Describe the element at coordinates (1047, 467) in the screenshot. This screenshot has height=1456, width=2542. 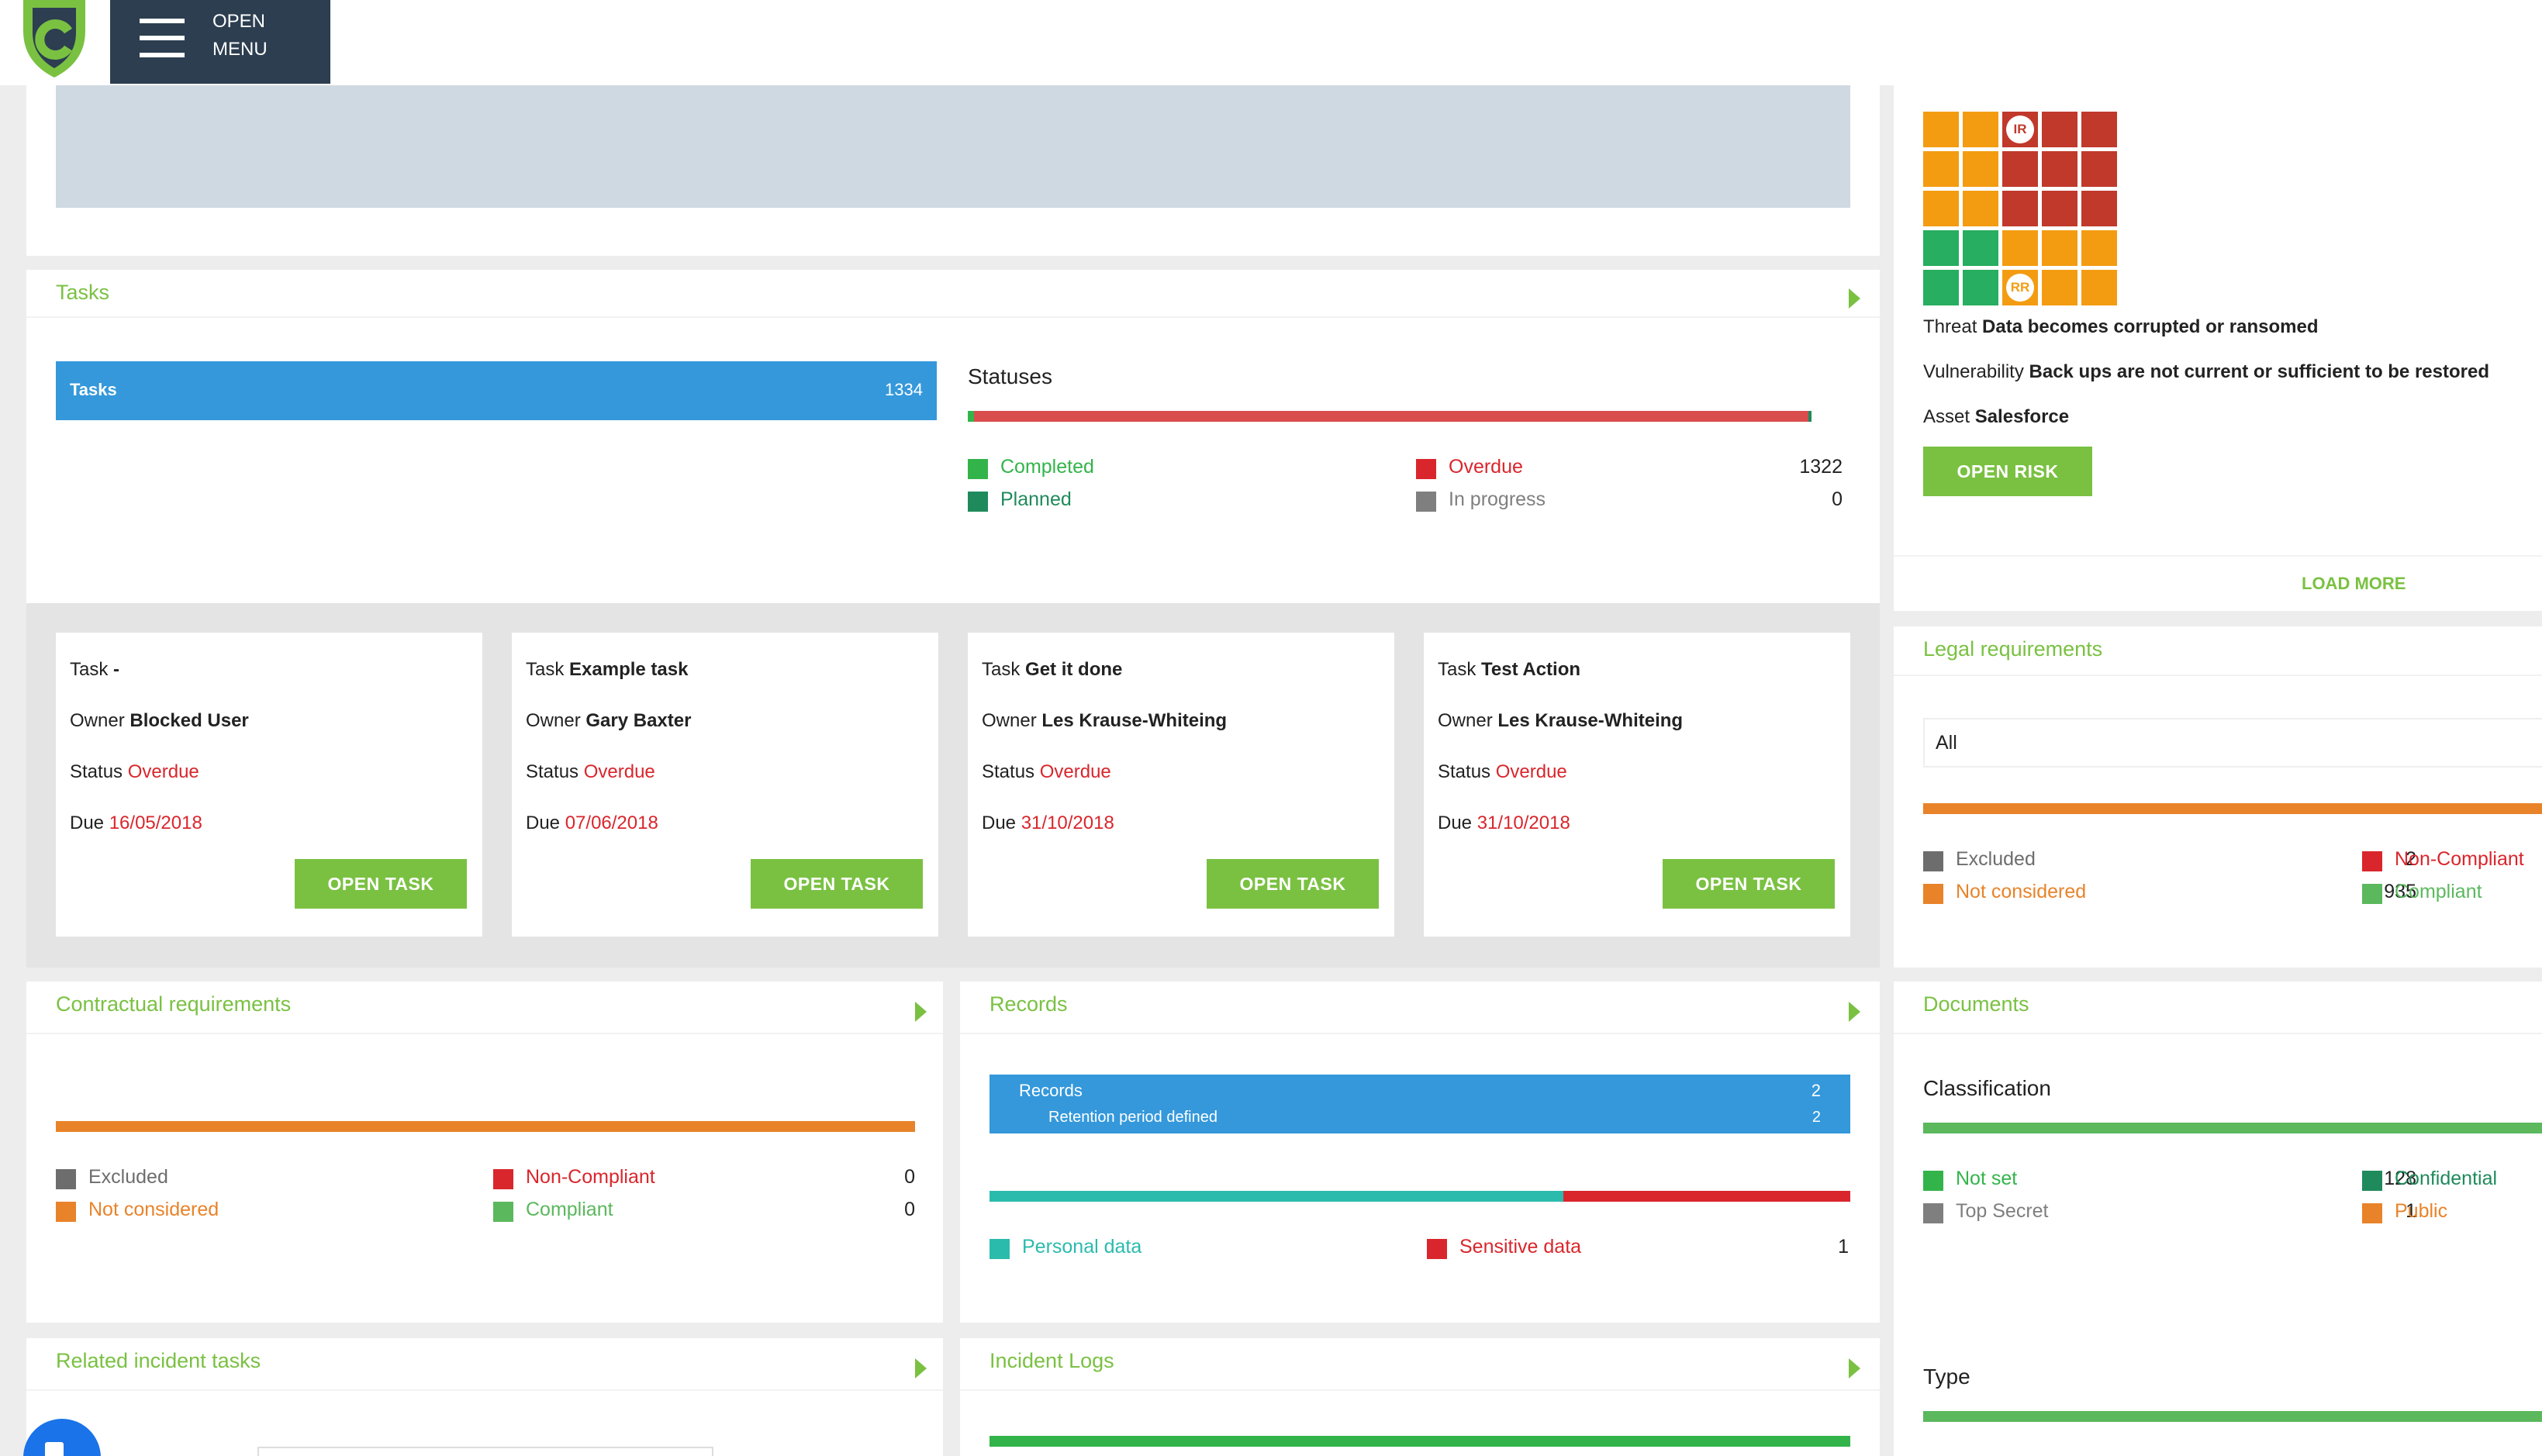
I see `legend-label-completed: Completed` at that location.